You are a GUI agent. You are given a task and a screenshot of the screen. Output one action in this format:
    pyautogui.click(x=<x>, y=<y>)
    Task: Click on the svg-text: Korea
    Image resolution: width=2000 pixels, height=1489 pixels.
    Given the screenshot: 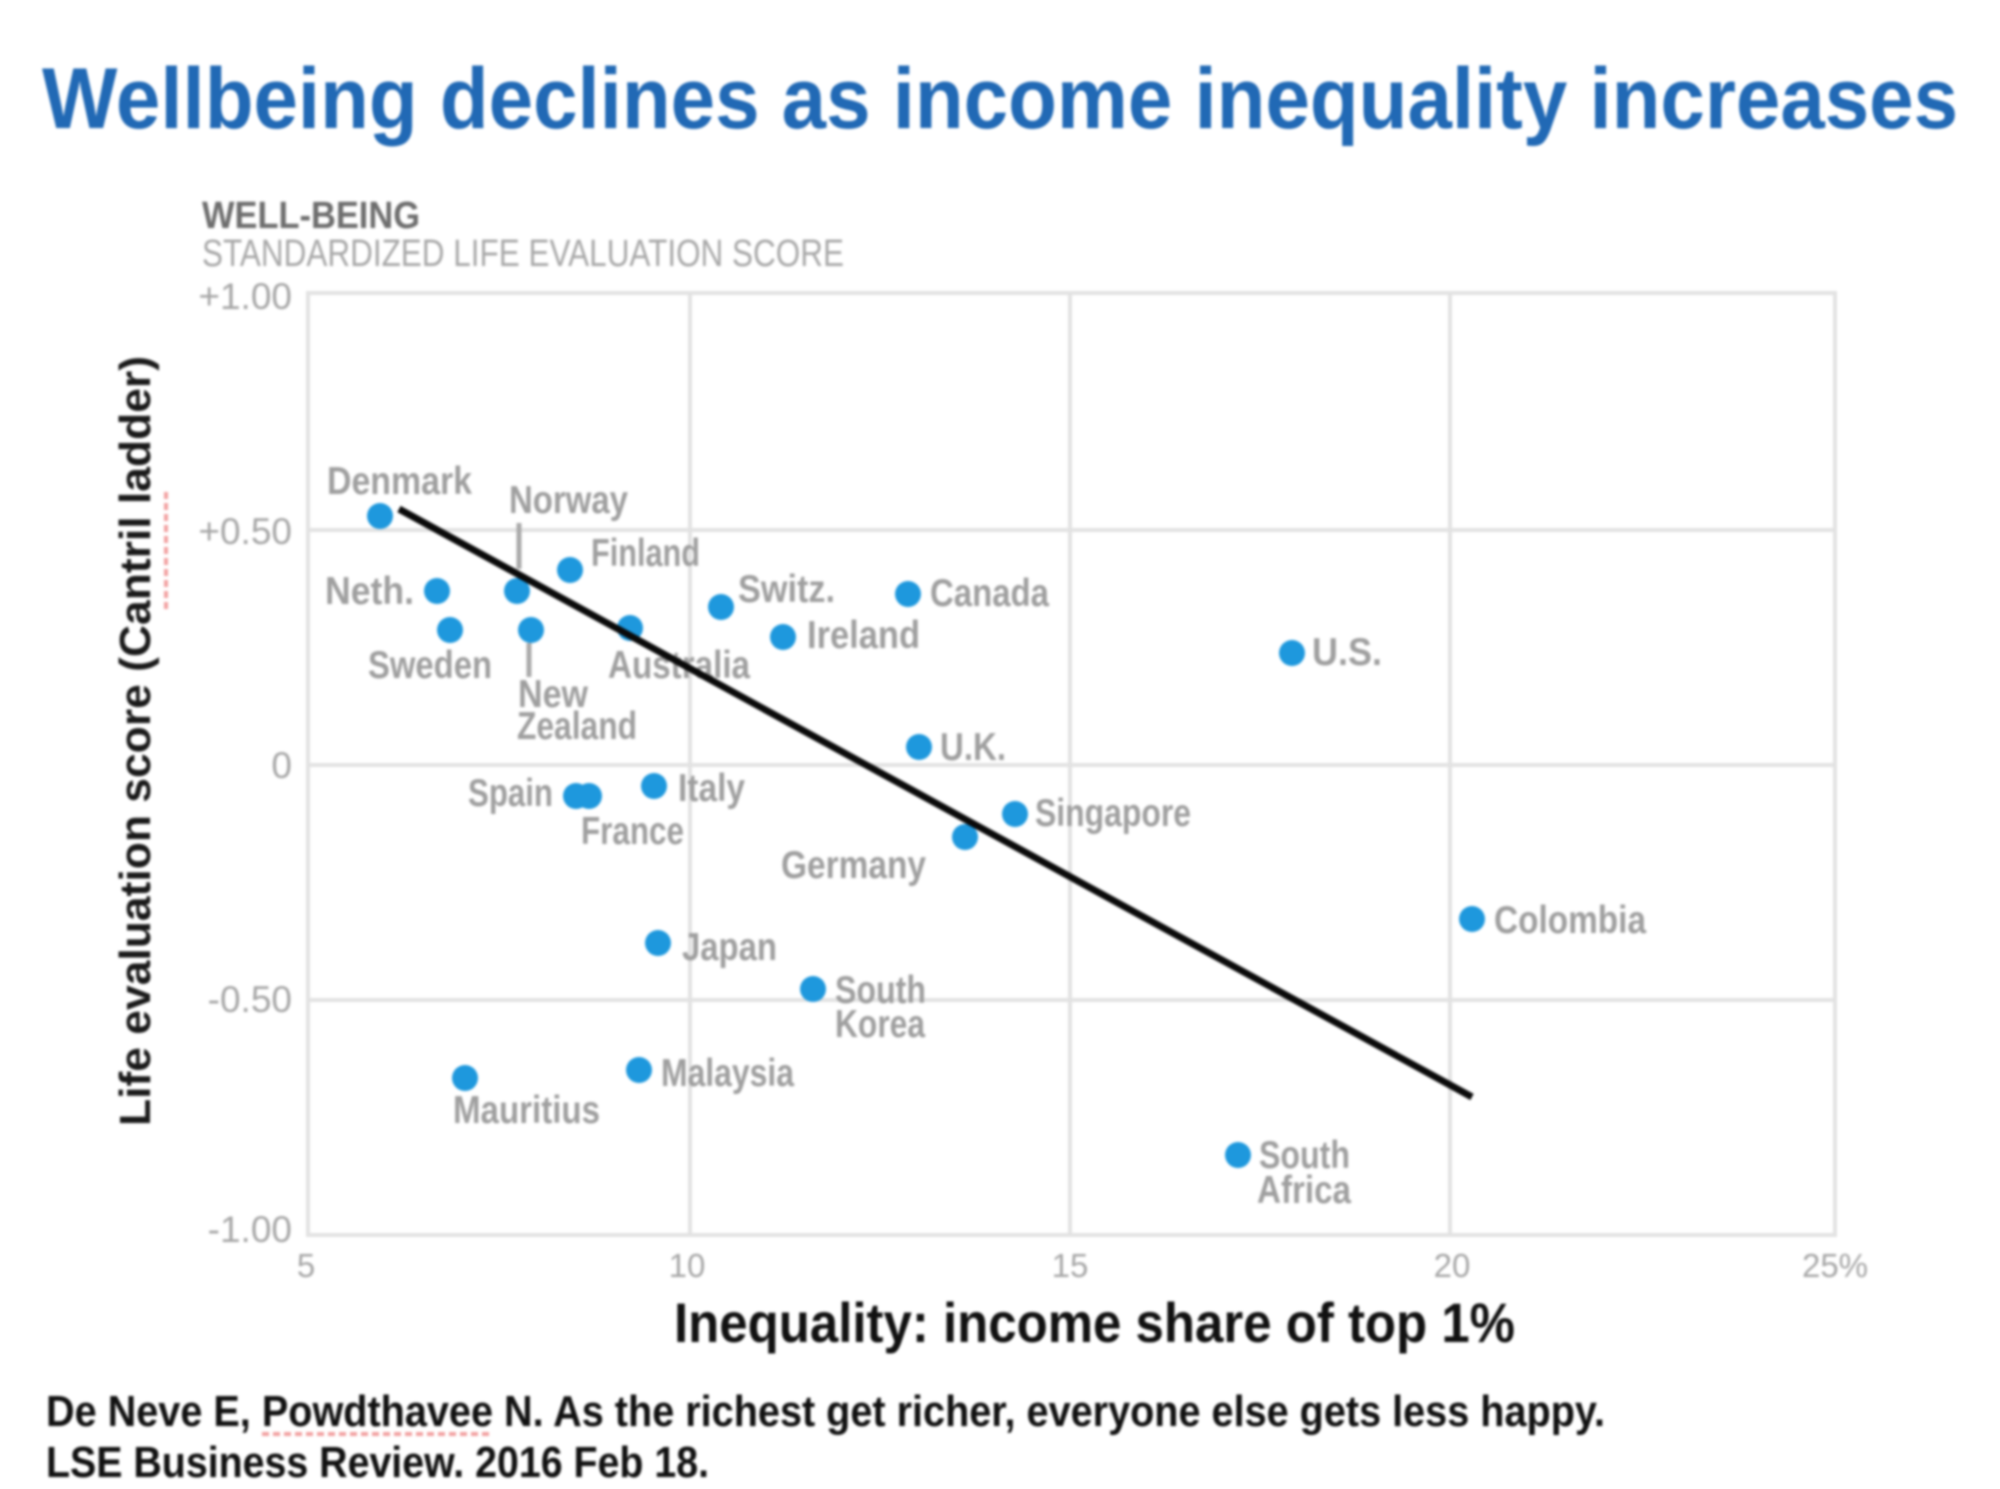 What is the action you would take?
    pyautogui.click(x=880, y=1024)
    